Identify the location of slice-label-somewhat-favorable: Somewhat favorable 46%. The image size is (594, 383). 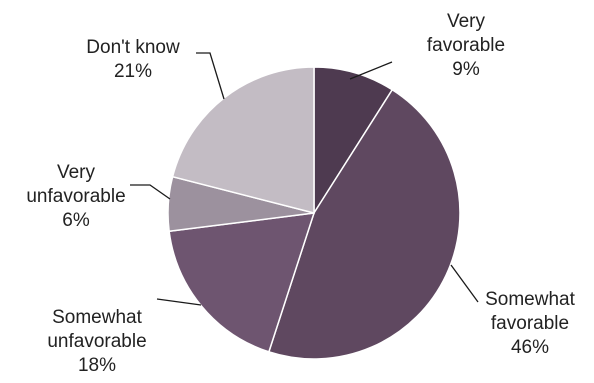
(530, 323).